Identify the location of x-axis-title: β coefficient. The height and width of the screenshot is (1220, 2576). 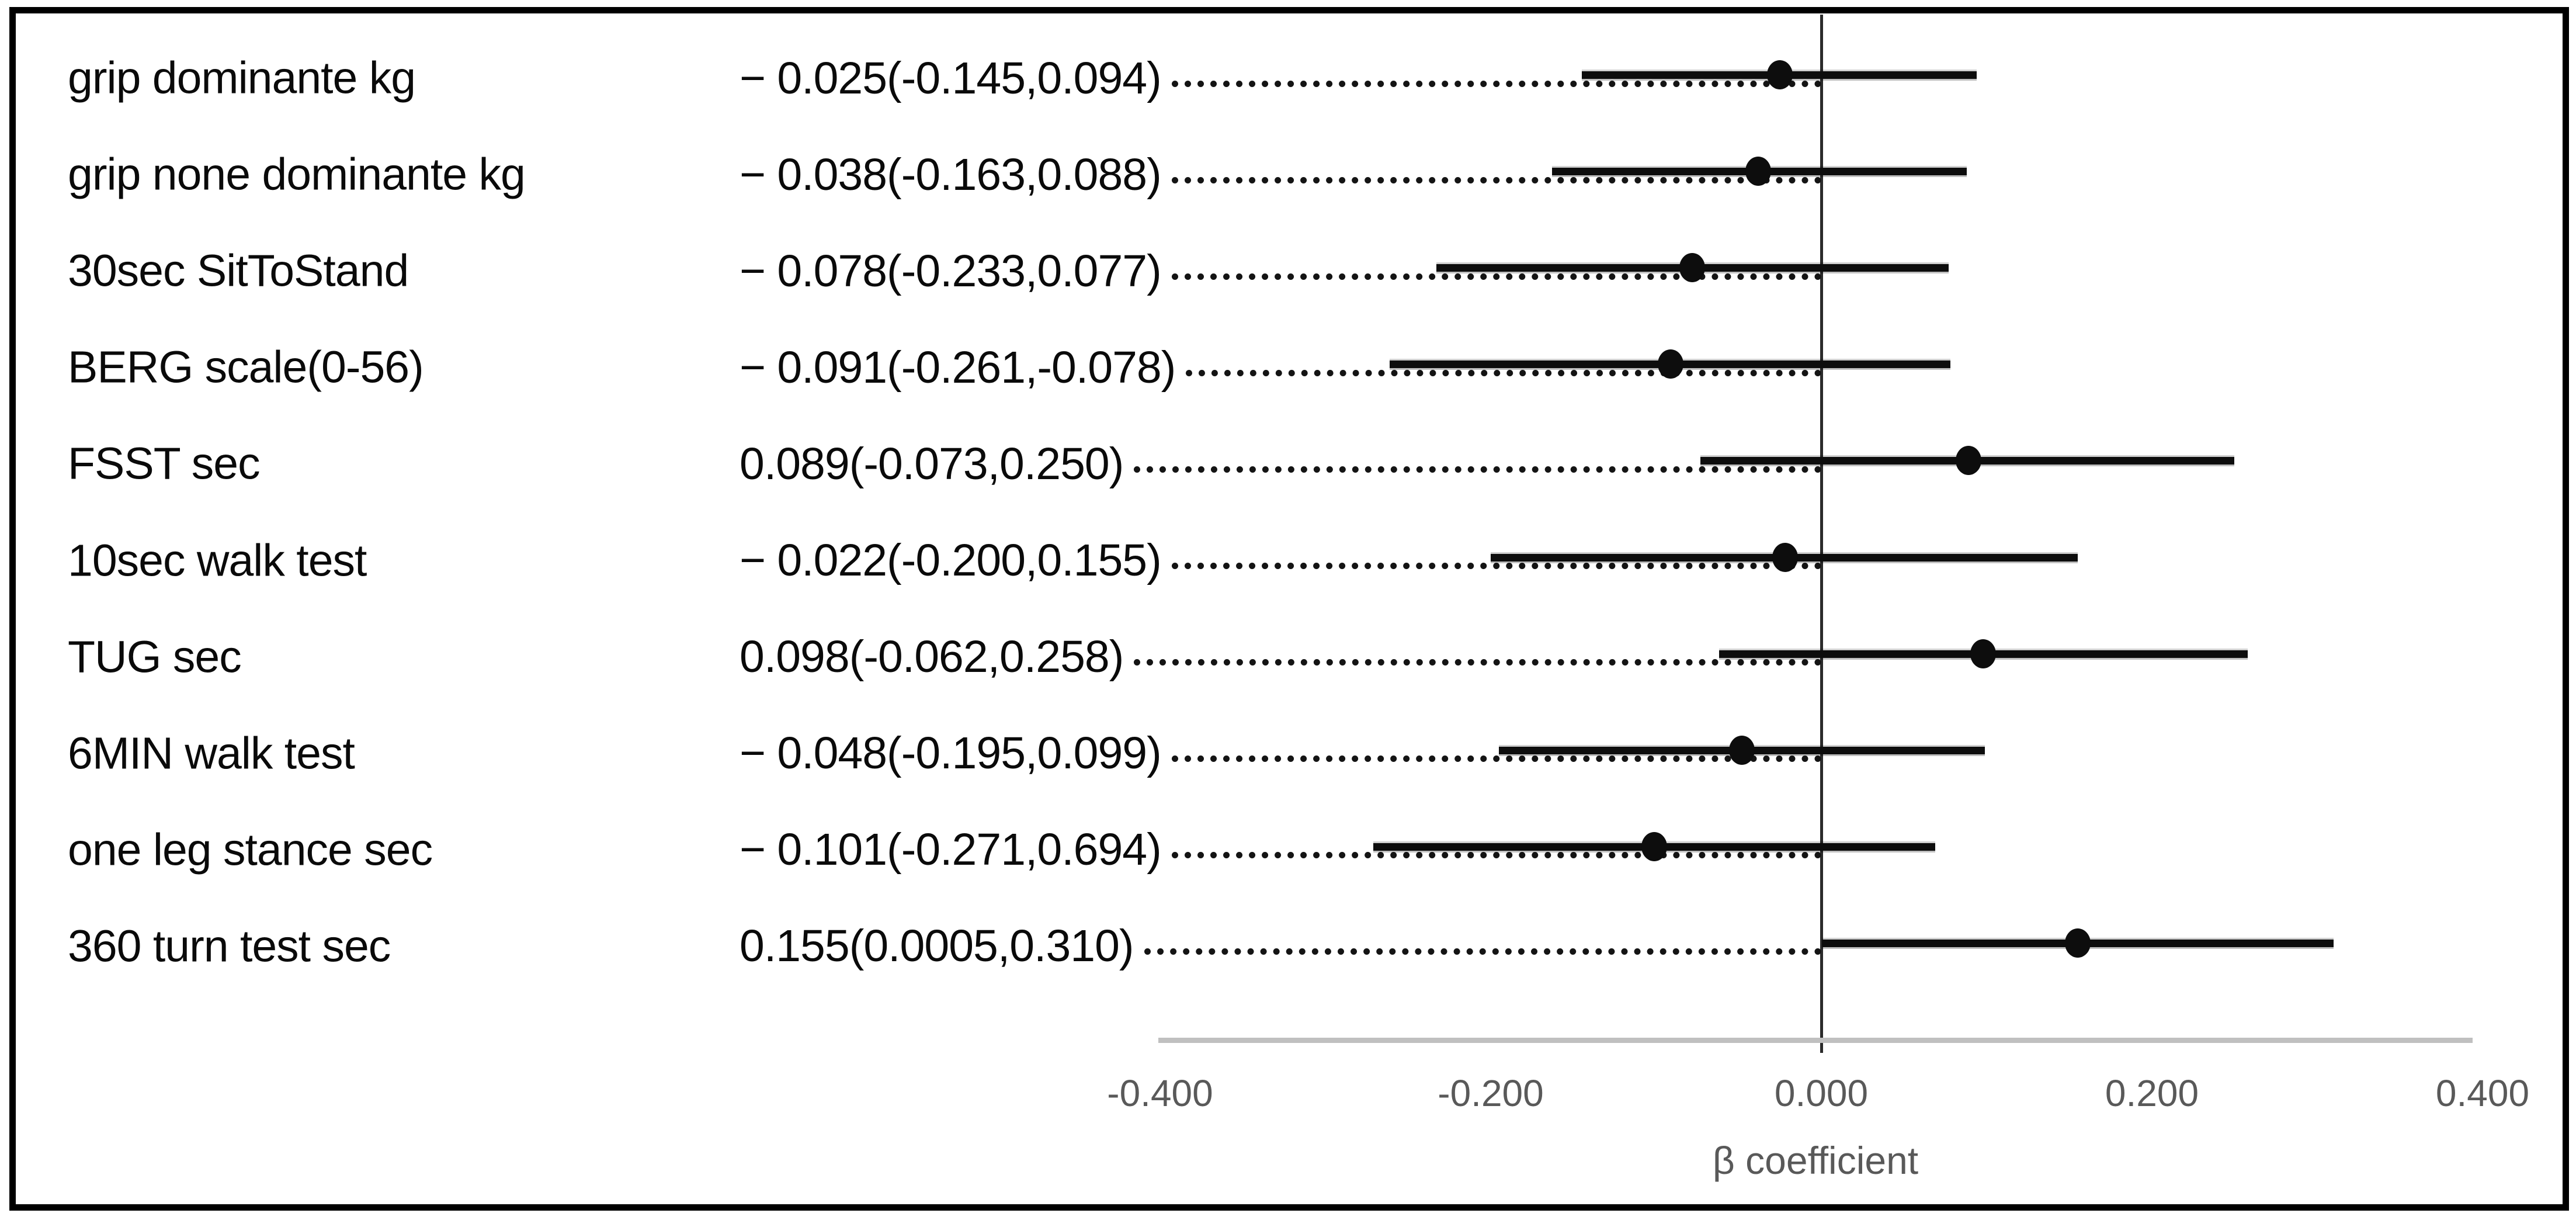
(1815, 1160).